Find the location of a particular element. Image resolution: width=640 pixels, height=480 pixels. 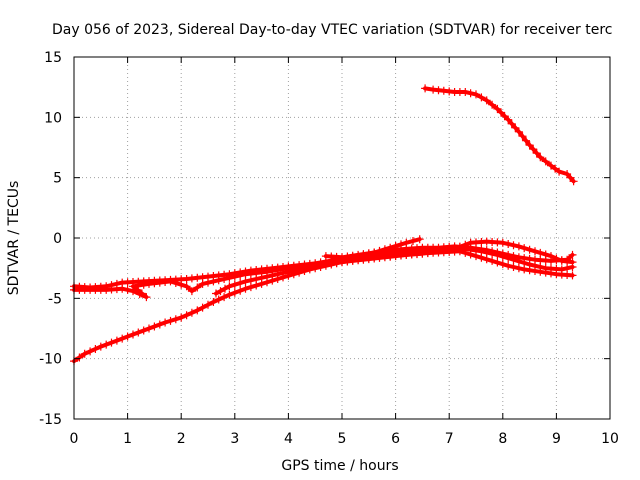

y-tick-label: -5 is located at coordinates (55, 299).